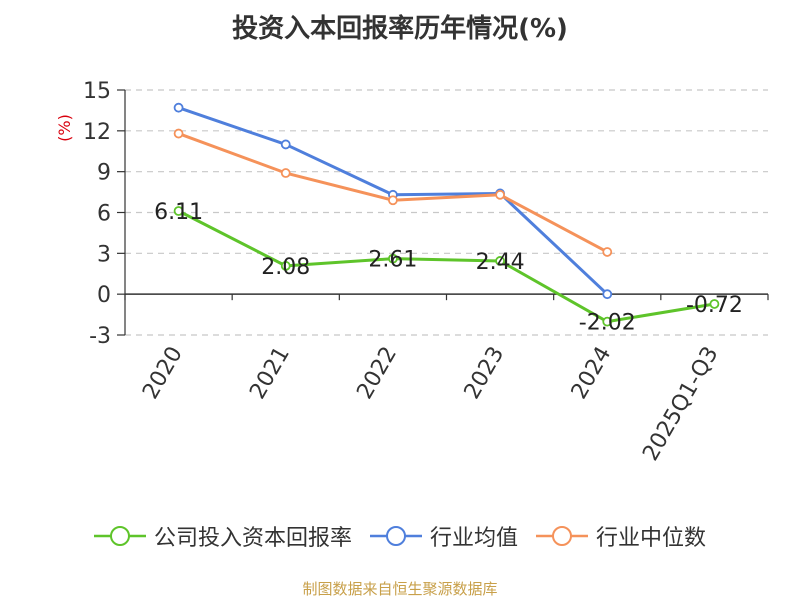 This screenshot has width=800, height=600. Describe the element at coordinates (473, 538) in the screenshot. I see `legend-label-industry-mean: 行业均值` at that location.